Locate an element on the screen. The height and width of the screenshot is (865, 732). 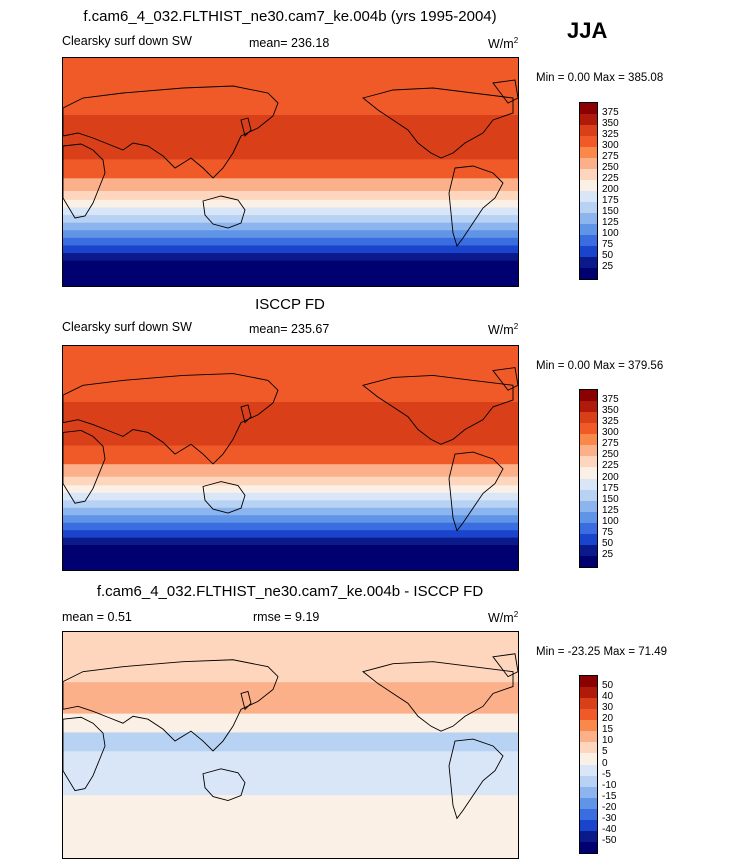
panel3-rmse: rmse = 9.19 is located at coordinates (286, 617).